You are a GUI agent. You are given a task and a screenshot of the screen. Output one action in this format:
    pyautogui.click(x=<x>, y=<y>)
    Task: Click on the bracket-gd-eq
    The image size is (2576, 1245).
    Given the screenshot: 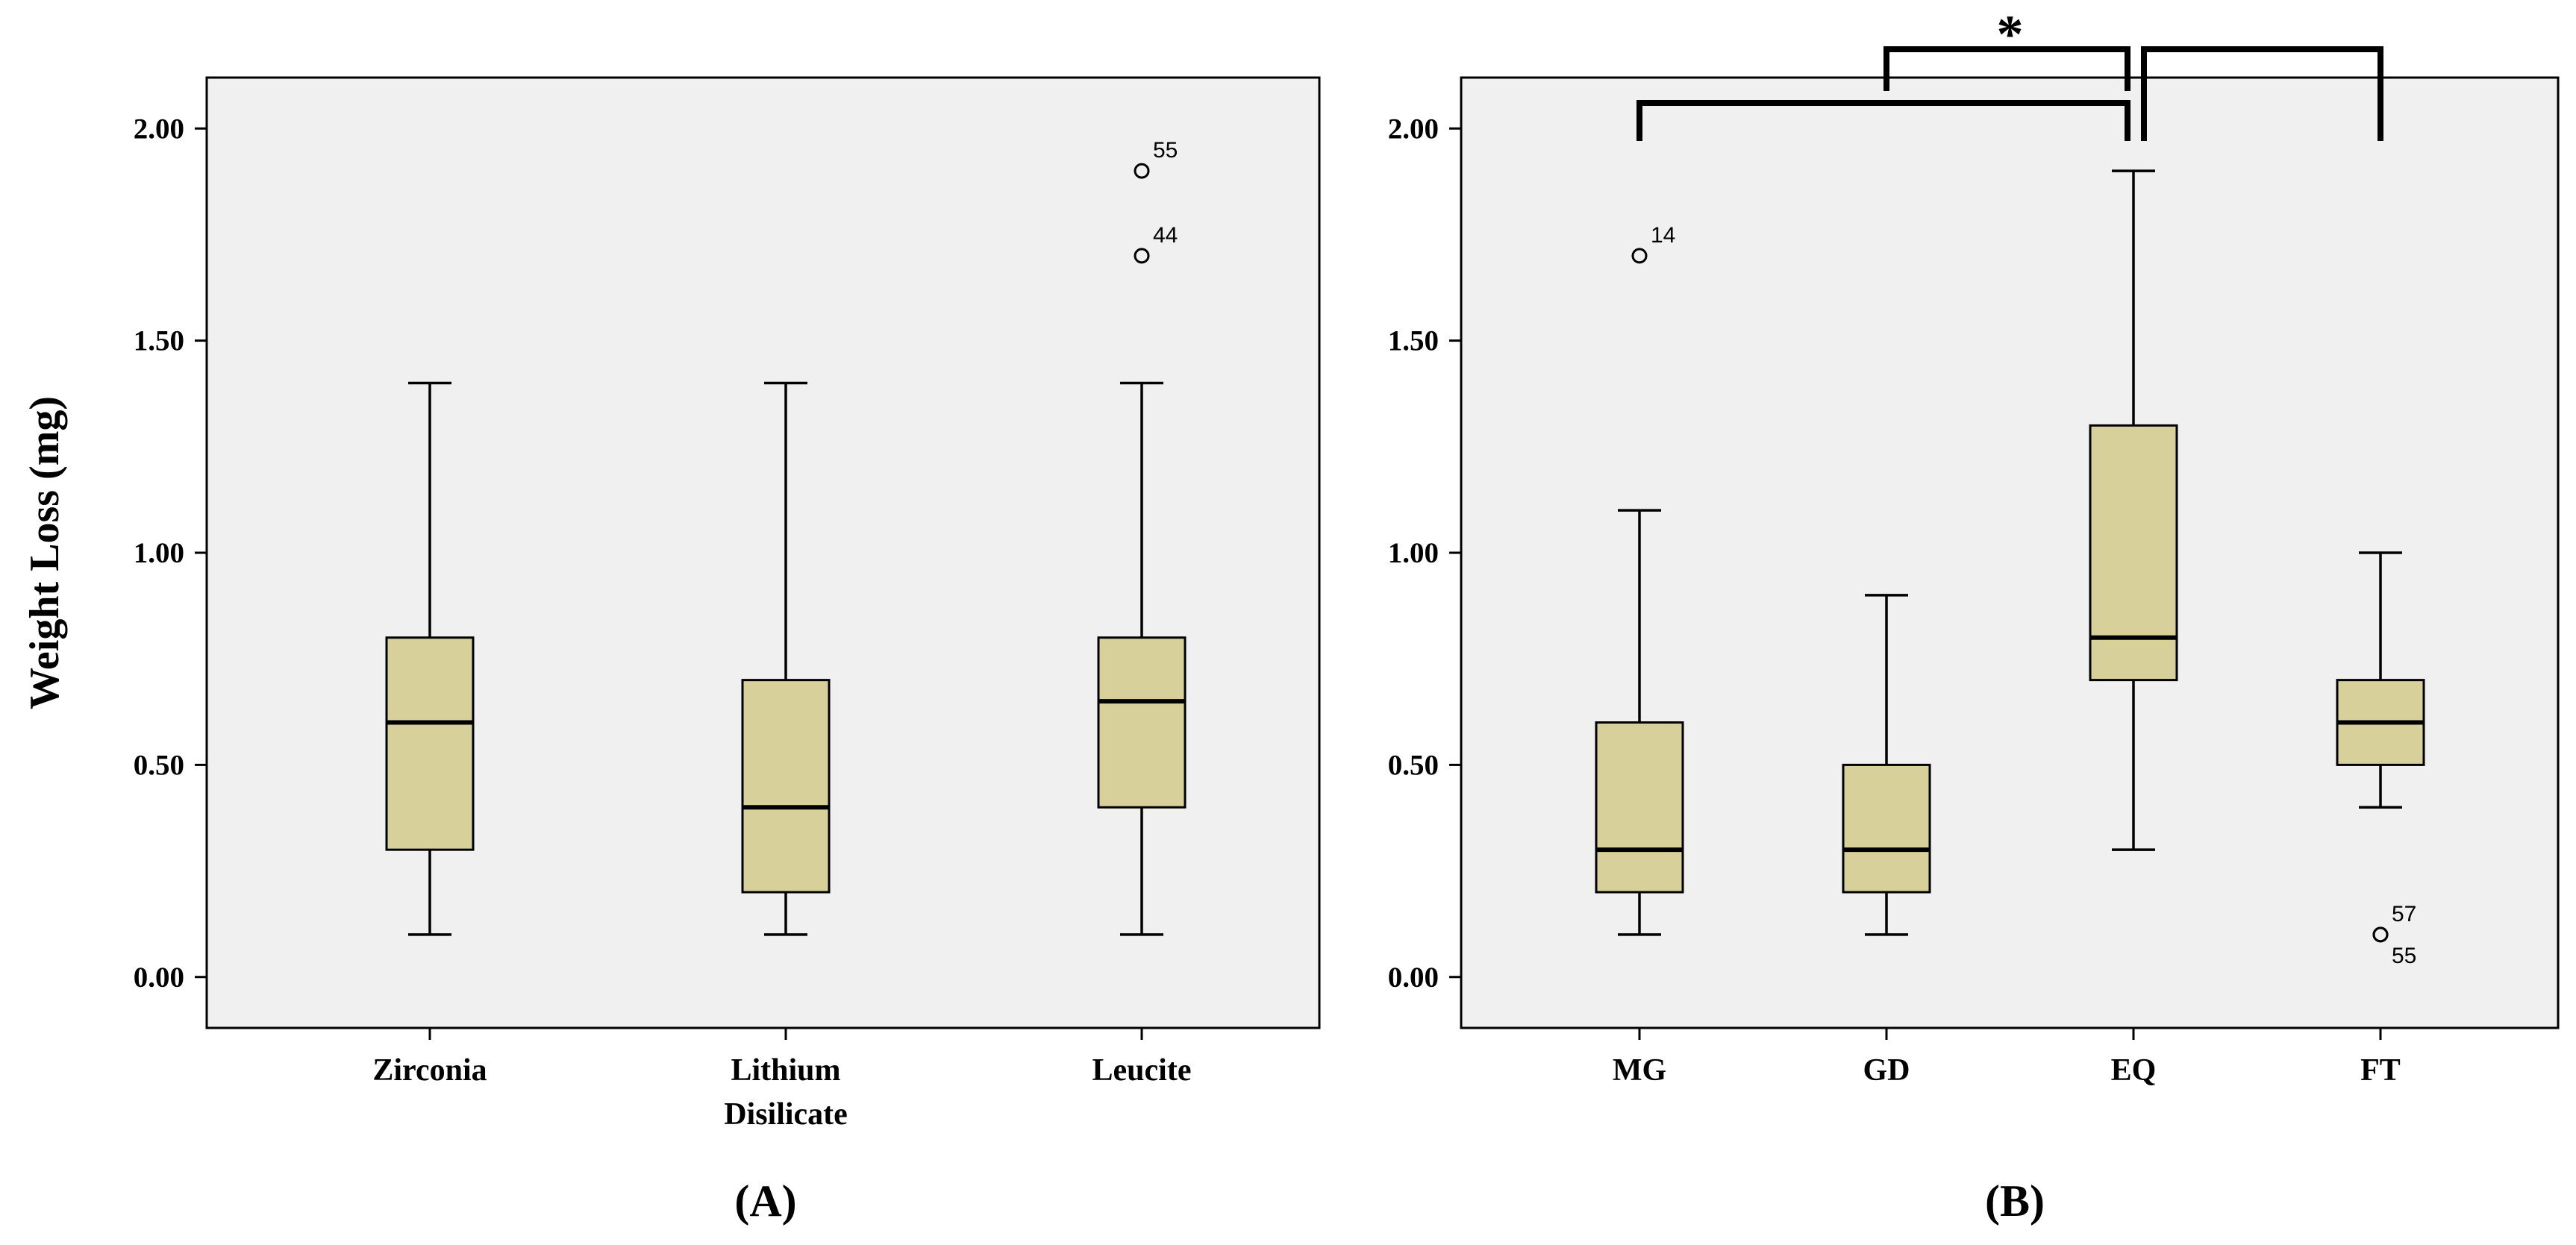 What is the action you would take?
    pyautogui.click(x=2006, y=68)
    